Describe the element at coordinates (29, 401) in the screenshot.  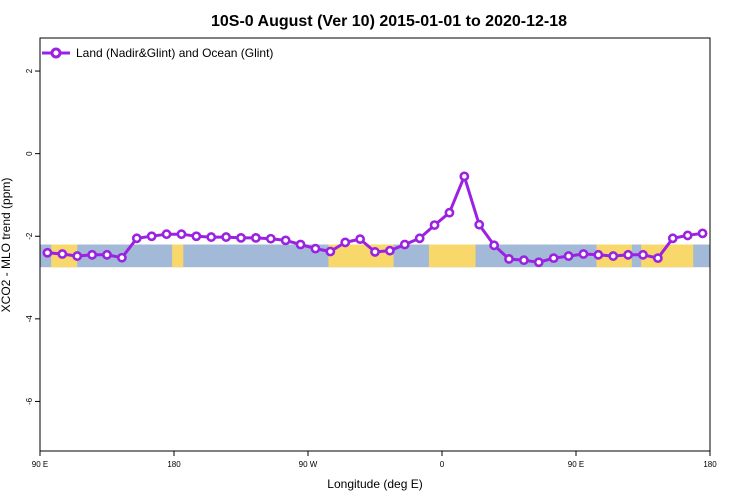
I see `y-tick-label: -6` at that location.